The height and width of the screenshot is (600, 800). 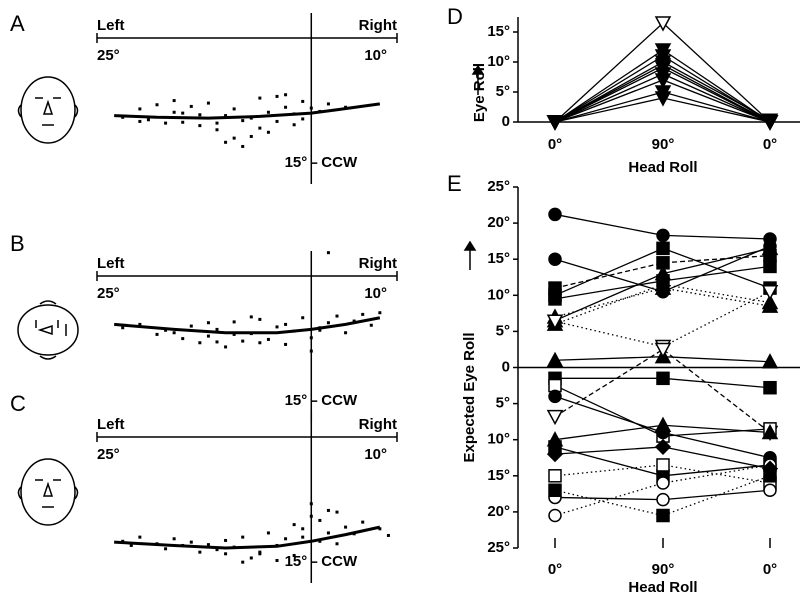 I want to click on y-tick-label: 0, so click(x=506, y=121).